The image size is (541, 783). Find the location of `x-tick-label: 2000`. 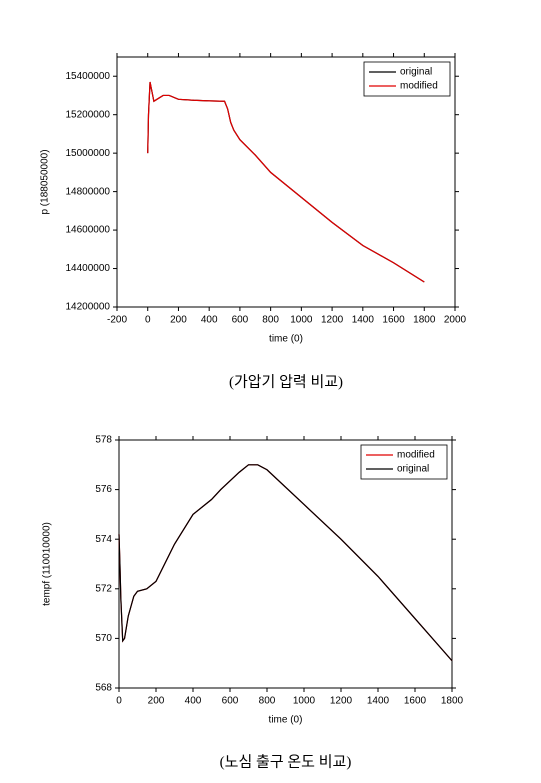

x-tick-label: 2000 is located at coordinates (455, 320).